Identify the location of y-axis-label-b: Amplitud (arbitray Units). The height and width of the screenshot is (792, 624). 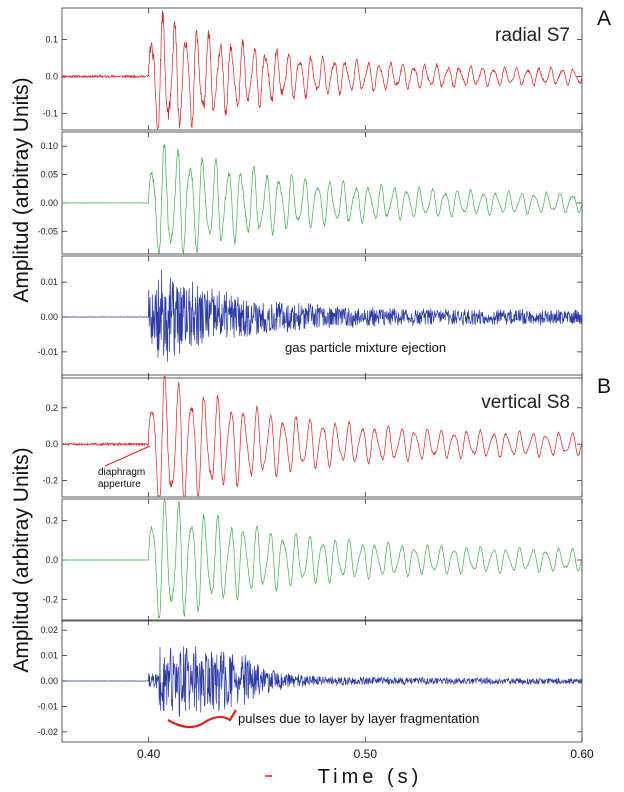
(21, 559).